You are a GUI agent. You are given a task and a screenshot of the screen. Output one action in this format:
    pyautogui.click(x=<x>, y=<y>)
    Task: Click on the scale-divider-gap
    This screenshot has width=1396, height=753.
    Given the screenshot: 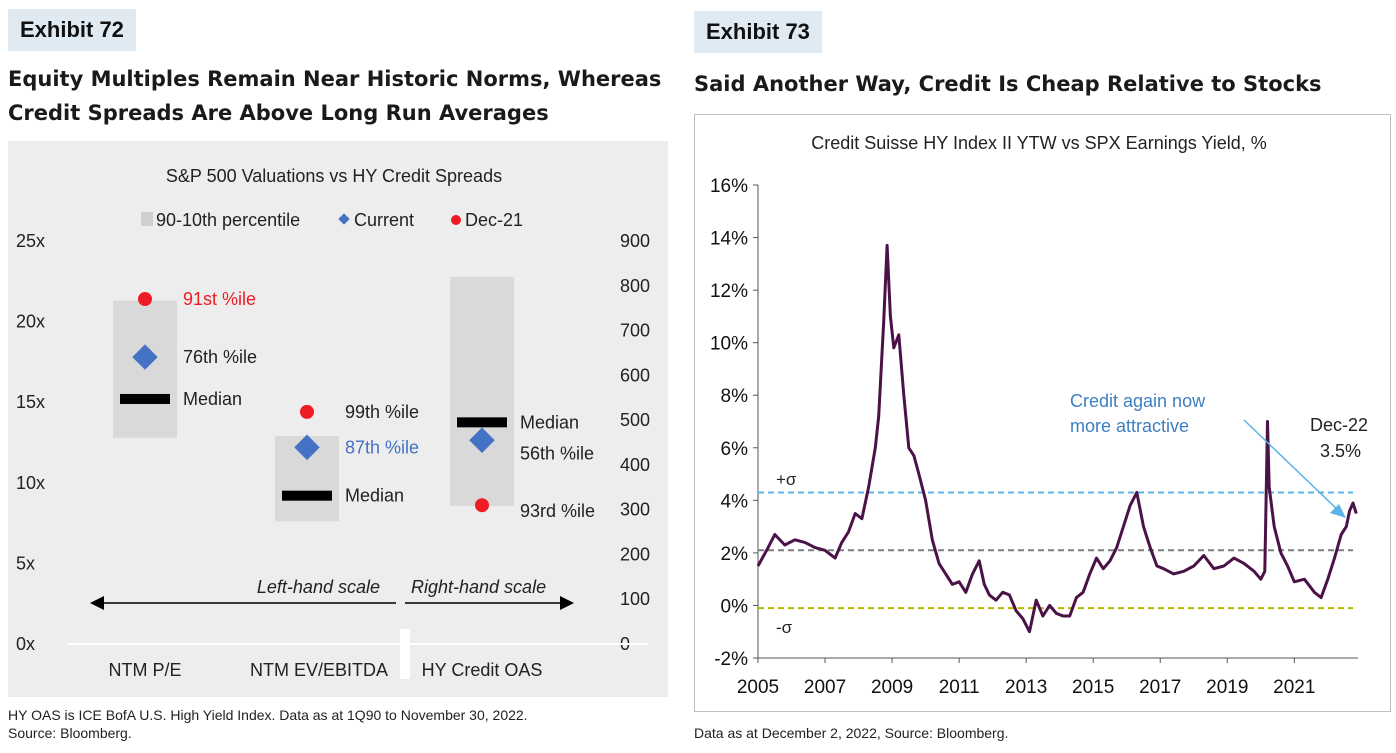 What is the action you would take?
    pyautogui.click(x=405, y=654)
    